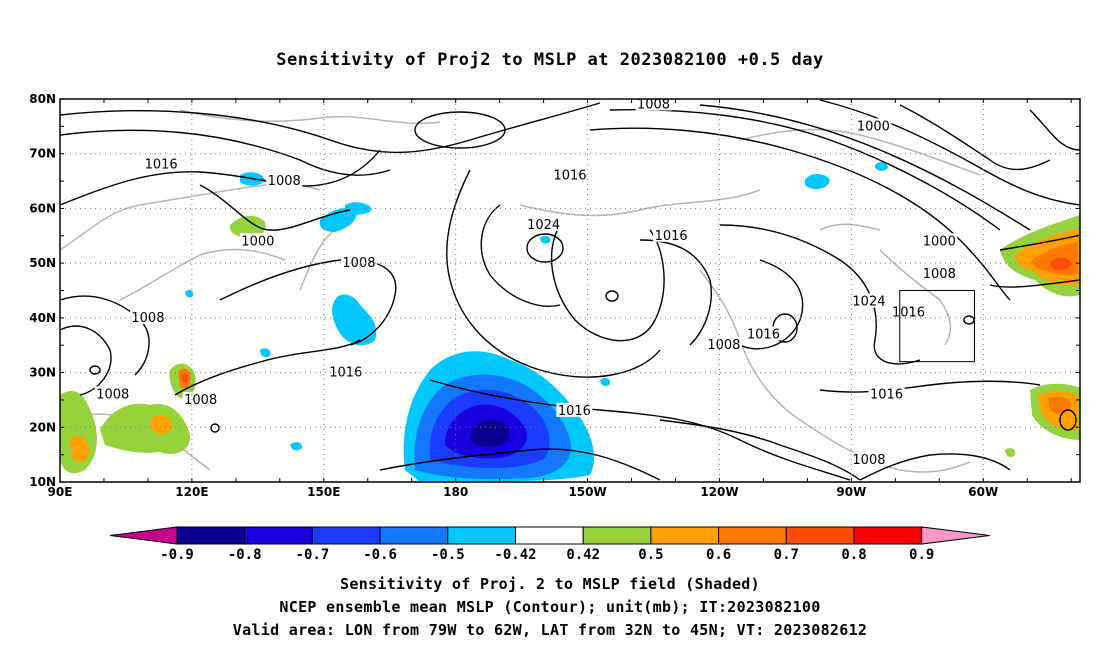 Image resolution: width=1100 pixels, height=650 pixels. What do you see at coordinates (523, 492) in the screenshot?
I see `longitude-labels: 90E 120E 150E 180 150W 120W 90W 60W` at bounding box center [523, 492].